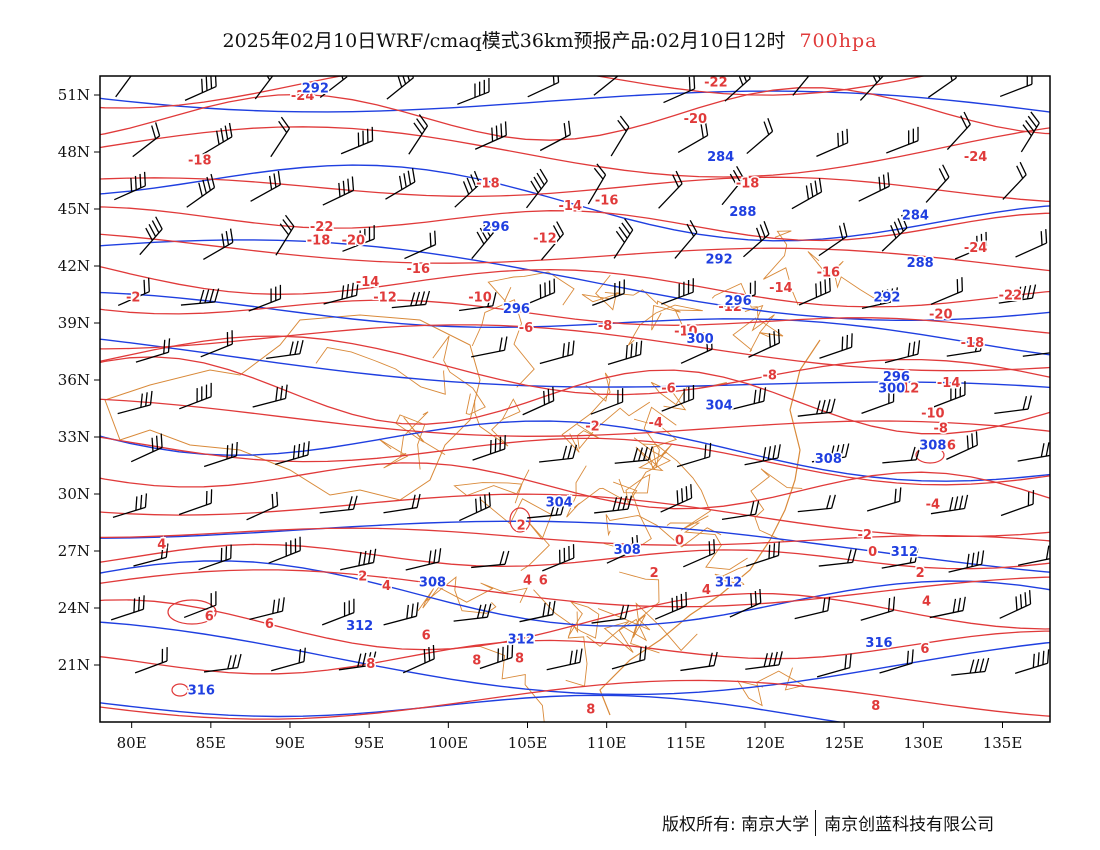 This screenshot has width=1100, height=850. Describe the element at coordinates (74, 380) in the screenshot. I see `lat-tick-label: 36N` at that location.